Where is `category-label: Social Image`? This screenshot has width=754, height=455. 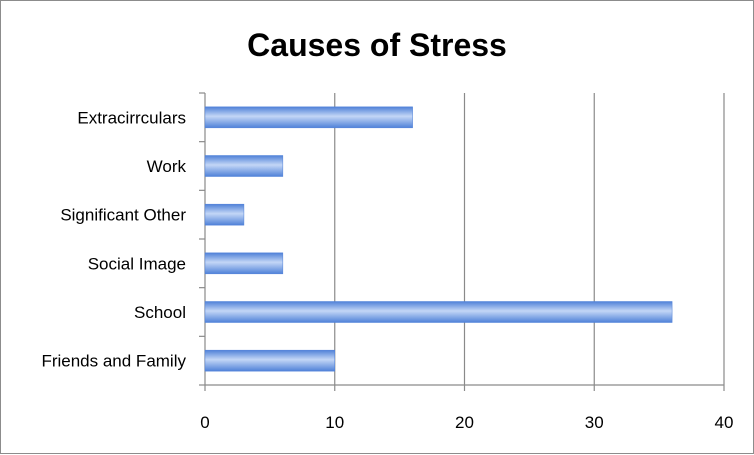 category-label: Social Image is located at coordinates (137, 263).